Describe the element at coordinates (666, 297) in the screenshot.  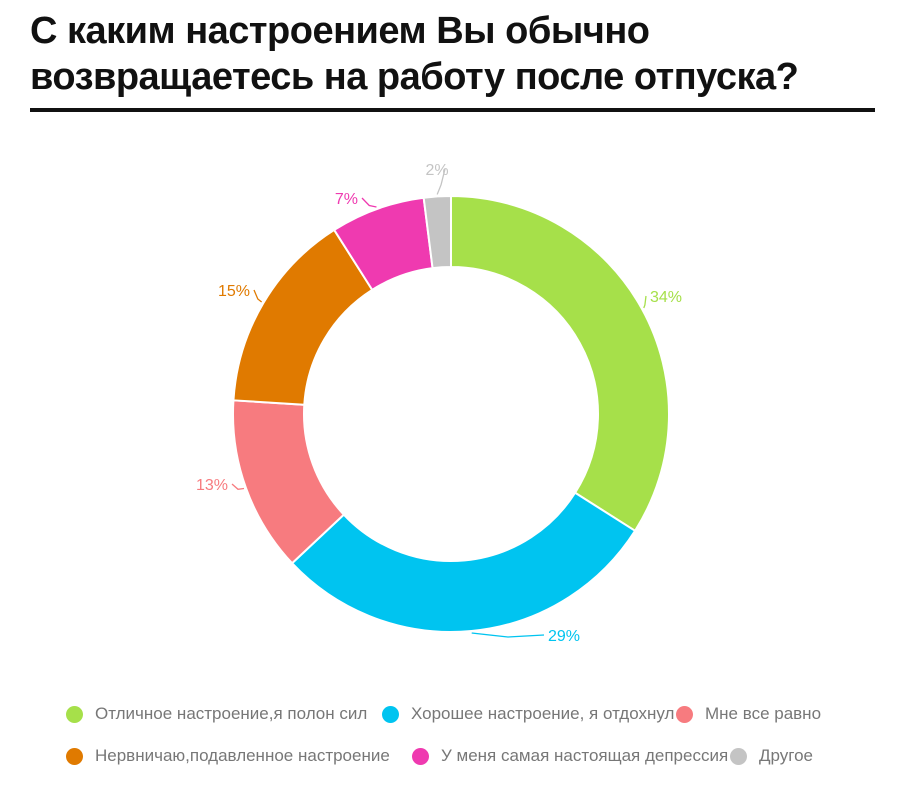
I see `data-label-1: 34%` at that location.